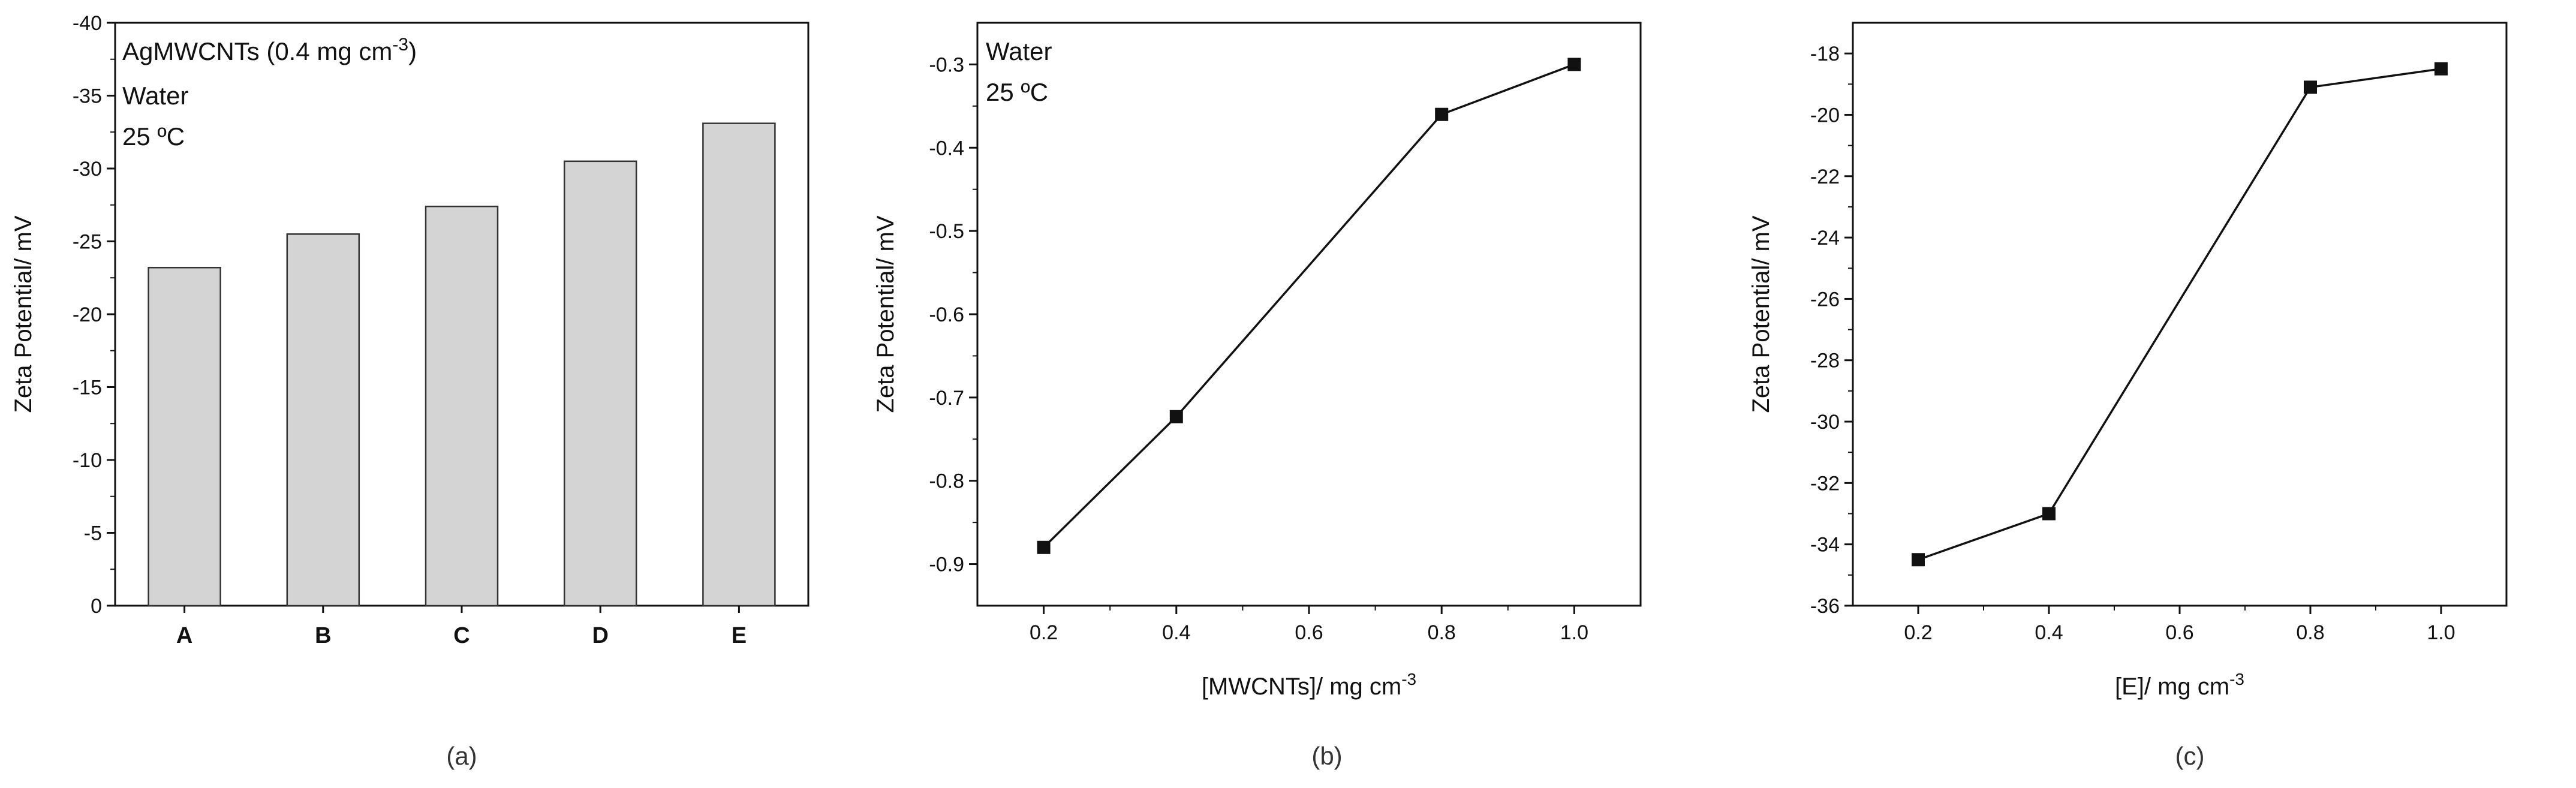 The image size is (2576, 788). What do you see at coordinates (323, 635) in the screenshot?
I see `x-tick-label: B` at bounding box center [323, 635].